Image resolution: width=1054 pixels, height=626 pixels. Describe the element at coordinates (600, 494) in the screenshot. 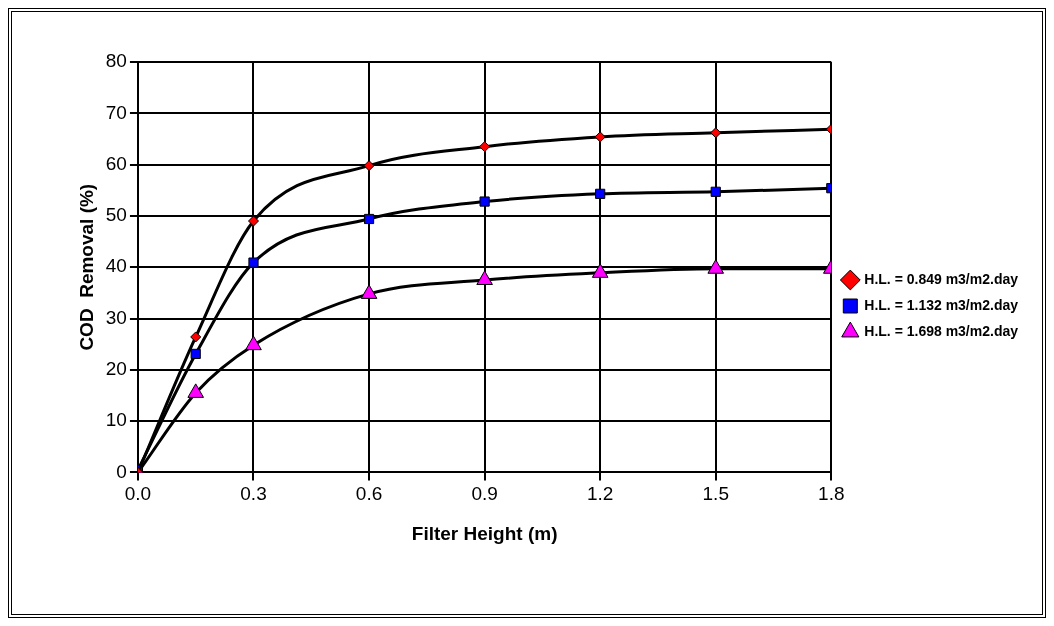

I see `x-tick-label: 1.2` at that location.